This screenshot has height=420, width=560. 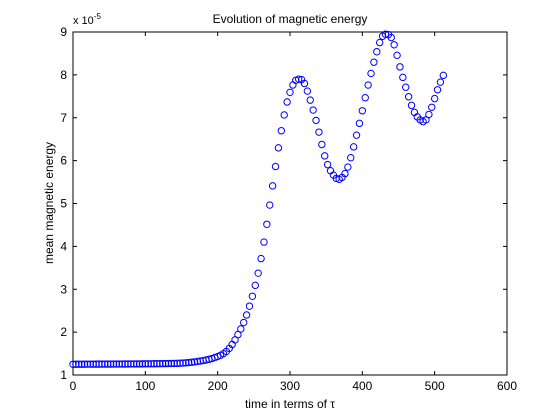 I want to click on x-tick-label: 500, so click(x=435, y=386).